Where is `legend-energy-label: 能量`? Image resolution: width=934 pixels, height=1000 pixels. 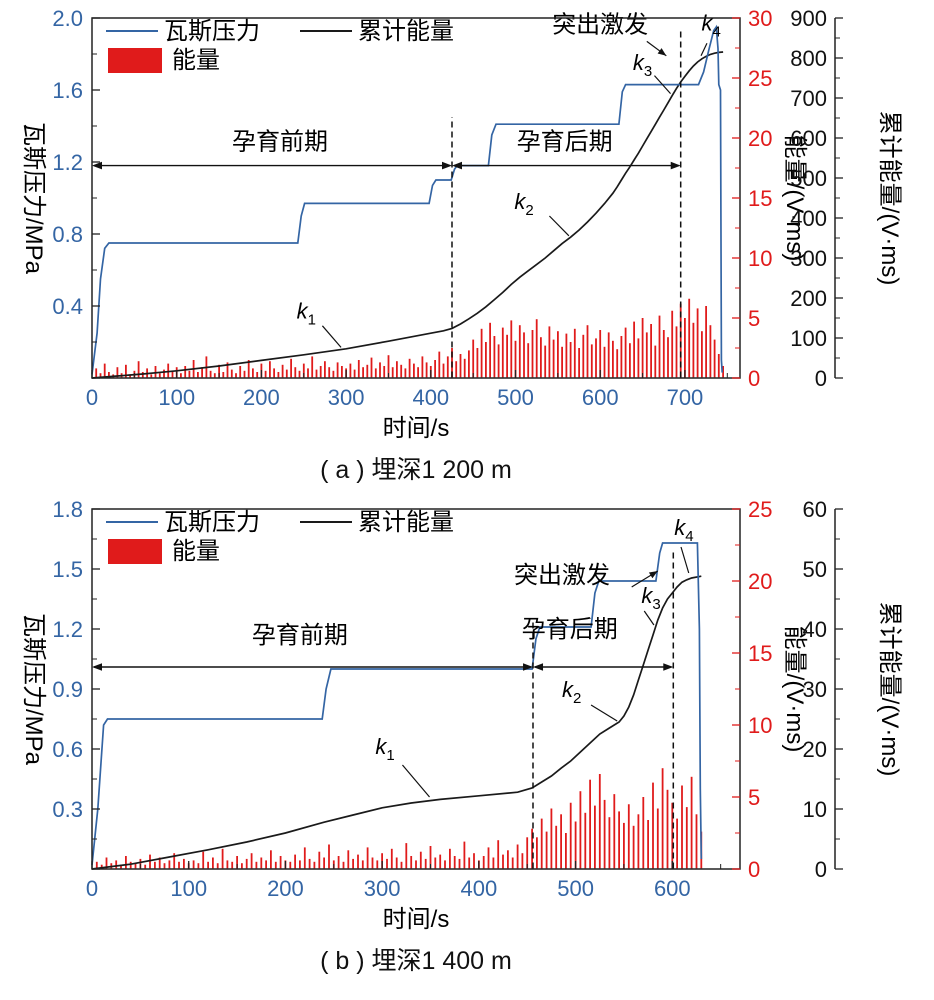 legend-energy-label: 能量 is located at coordinates (196, 60).